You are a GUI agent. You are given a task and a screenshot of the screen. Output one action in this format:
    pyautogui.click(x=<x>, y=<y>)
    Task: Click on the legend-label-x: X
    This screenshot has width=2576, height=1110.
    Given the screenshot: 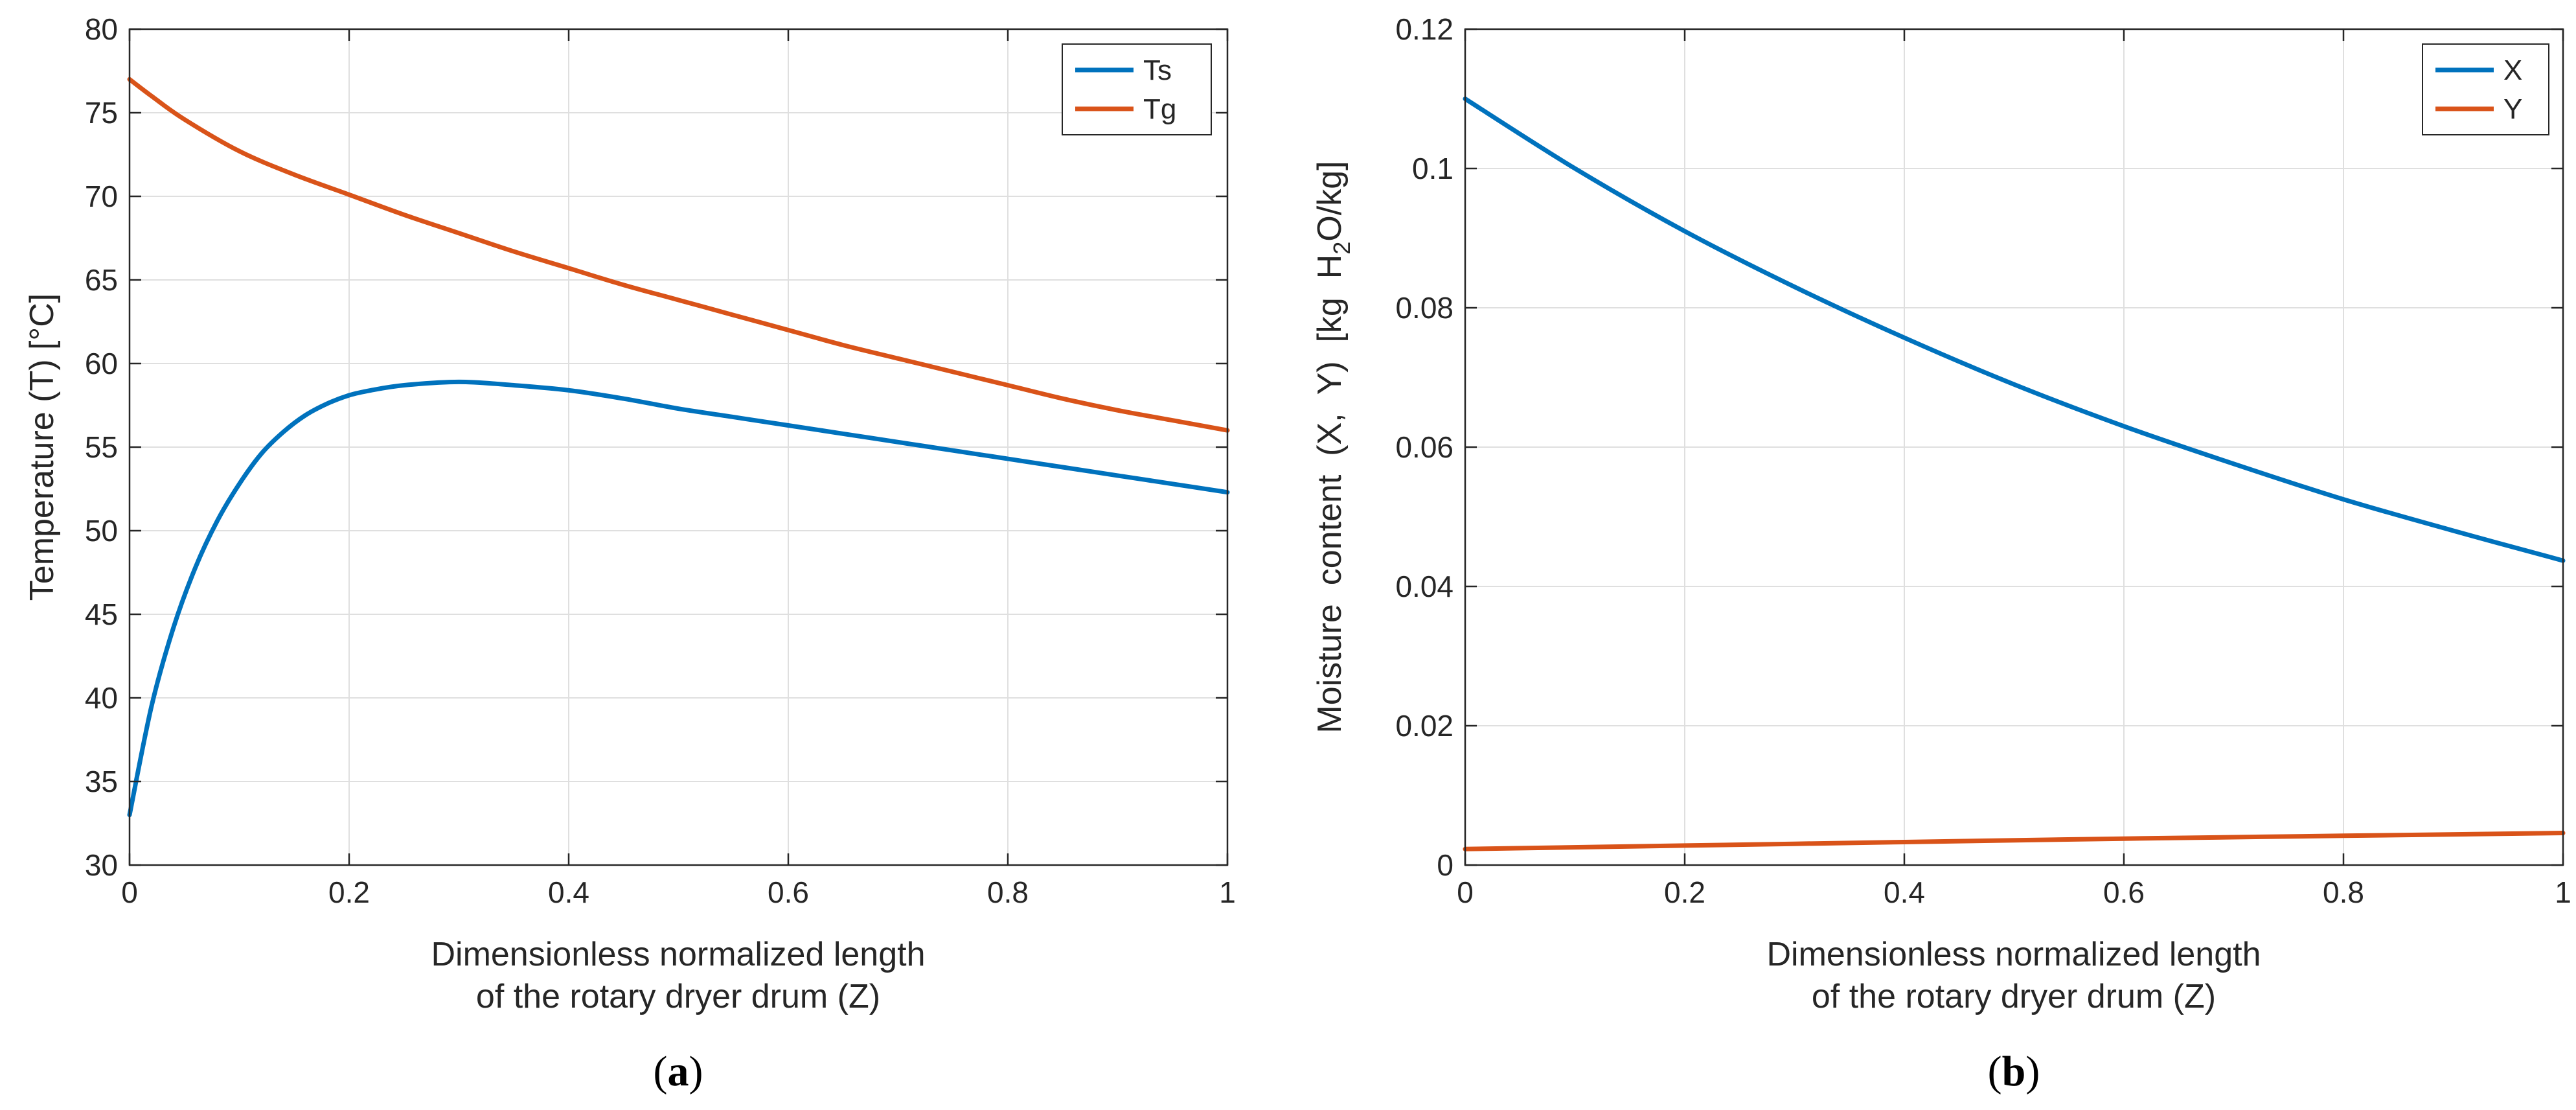 What is the action you would take?
    pyautogui.click(x=2512, y=70)
    